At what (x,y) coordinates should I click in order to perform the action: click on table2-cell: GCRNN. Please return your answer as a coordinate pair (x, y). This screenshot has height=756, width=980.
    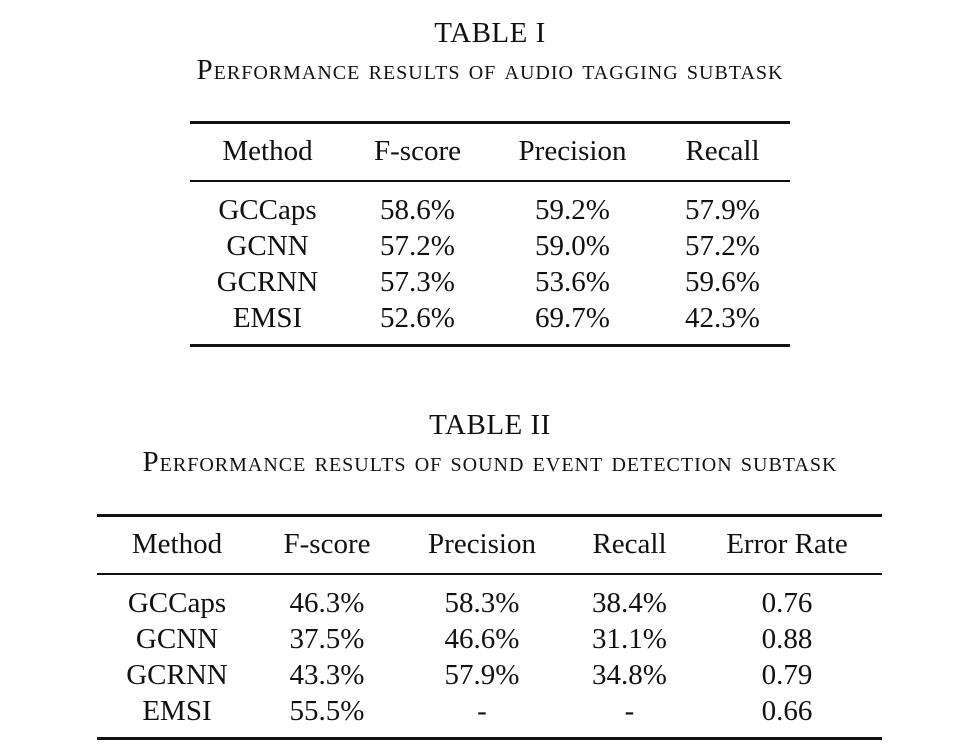
    Looking at the image, I should click on (177, 674).